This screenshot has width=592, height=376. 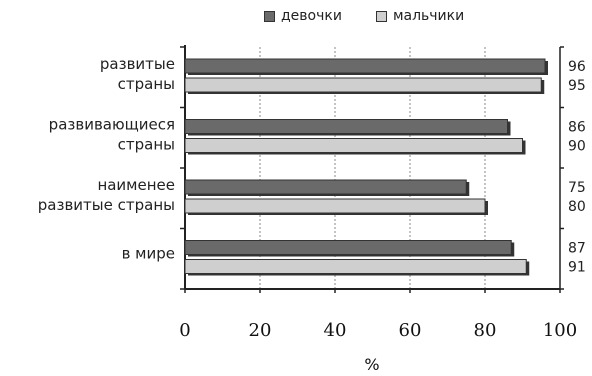 What do you see at coordinates (148, 254) in the screenshot?
I see `category-label: в мире` at bounding box center [148, 254].